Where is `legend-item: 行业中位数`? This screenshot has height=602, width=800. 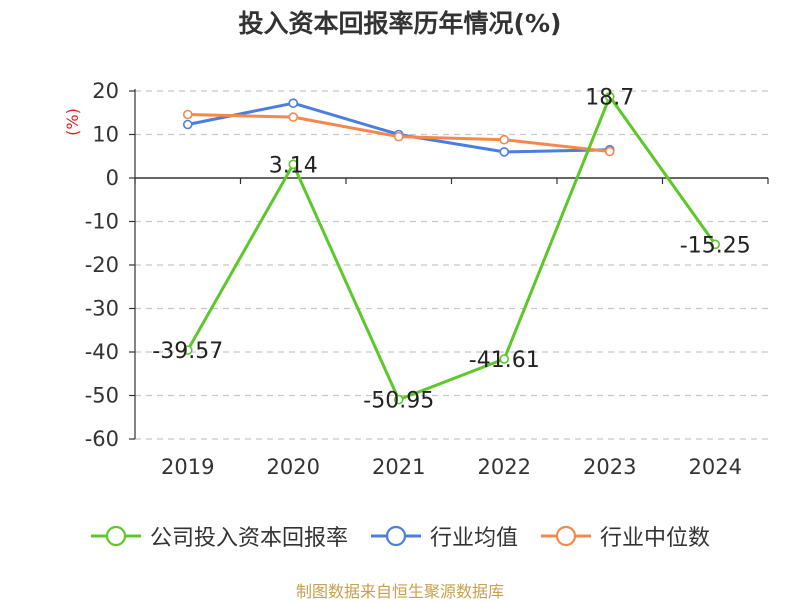 legend-item: 行业中位数 is located at coordinates (625, 536).